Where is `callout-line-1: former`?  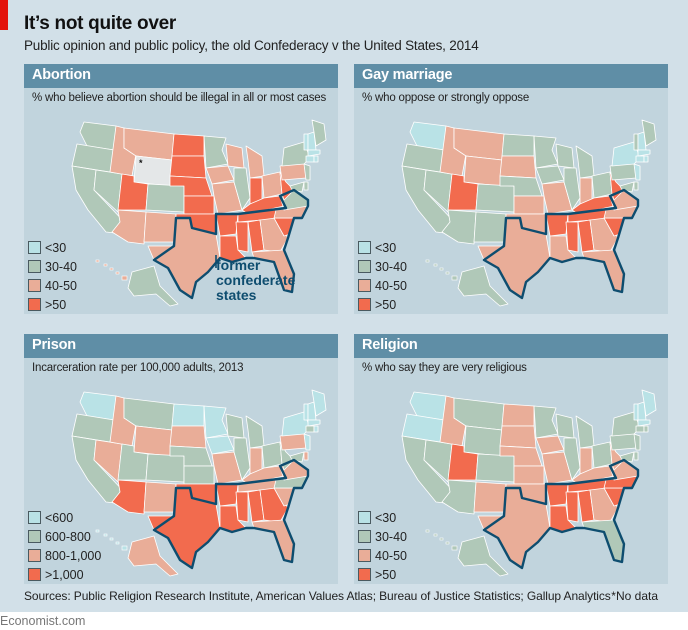 callout-line-1: former is located at coordinates (238, 265).